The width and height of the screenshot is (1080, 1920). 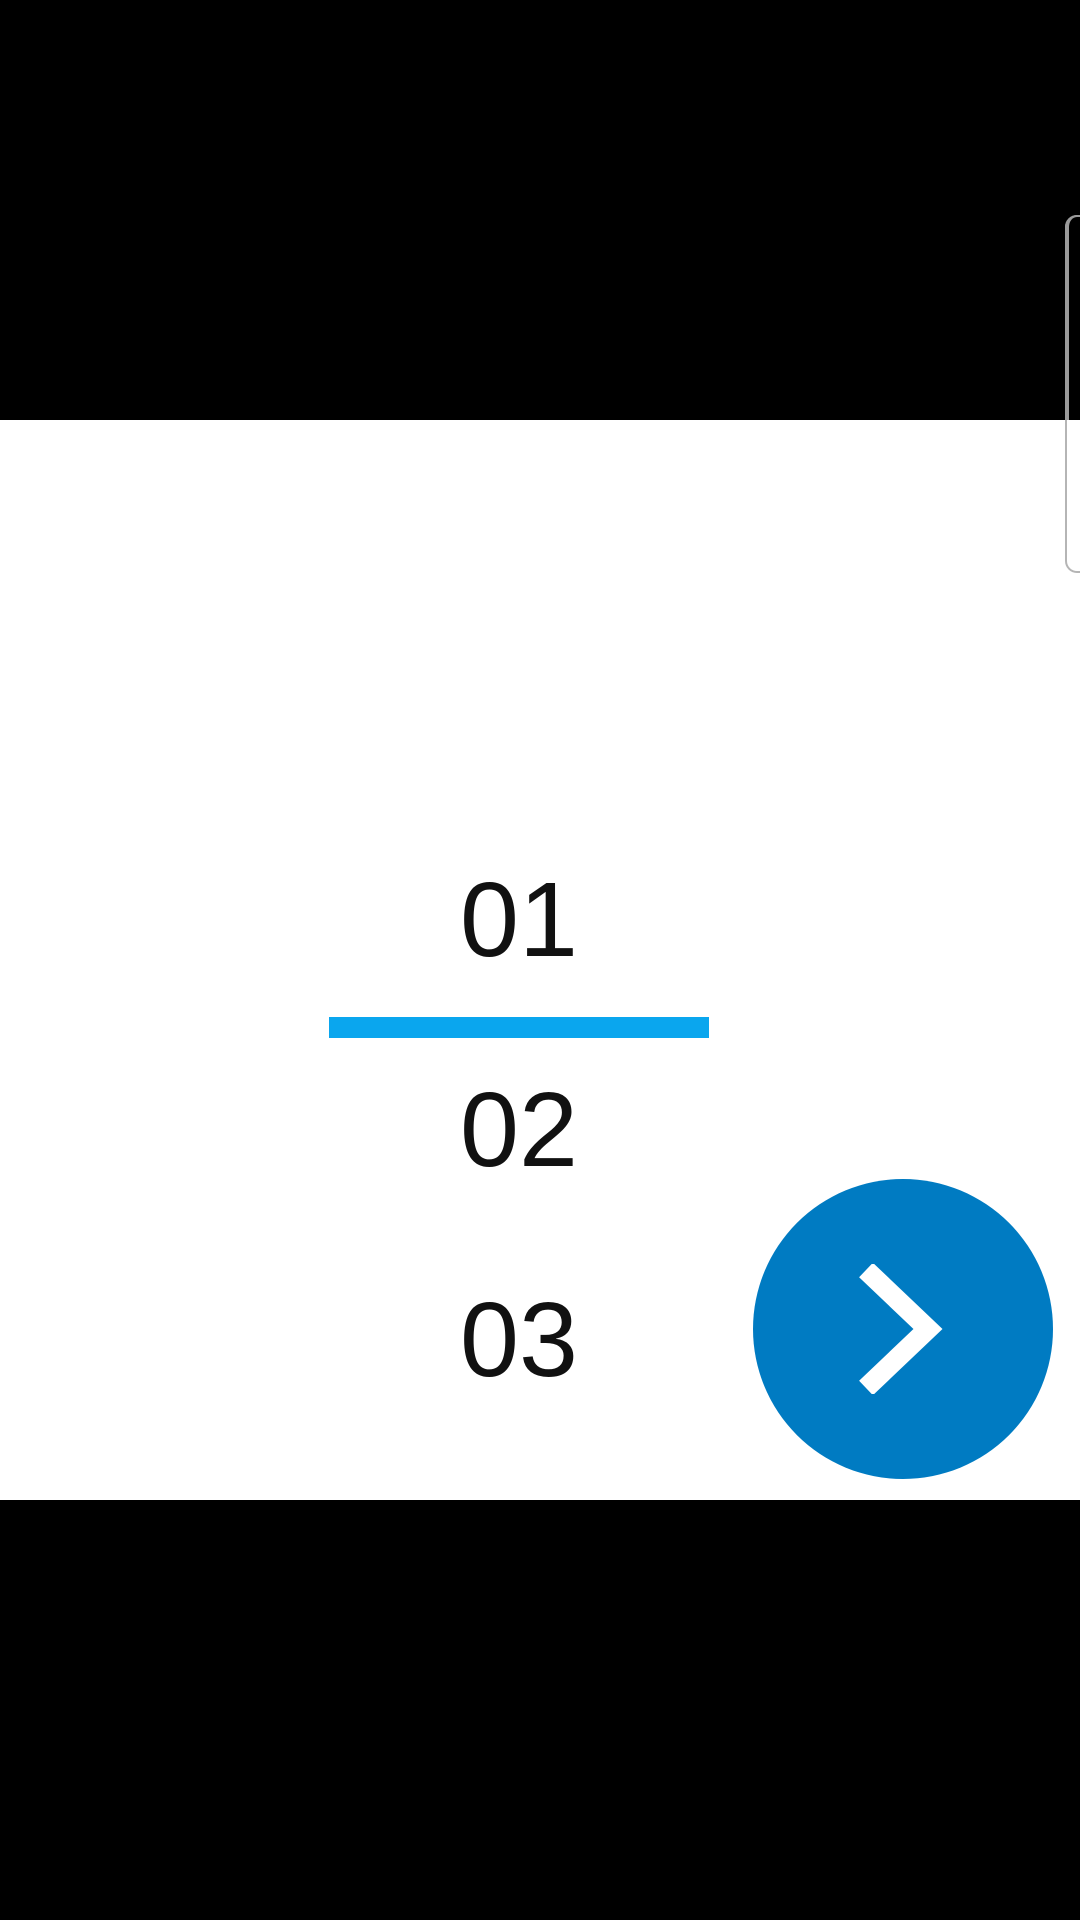 I want to click on chevron-right-icon, so click(x=901, y=1329).